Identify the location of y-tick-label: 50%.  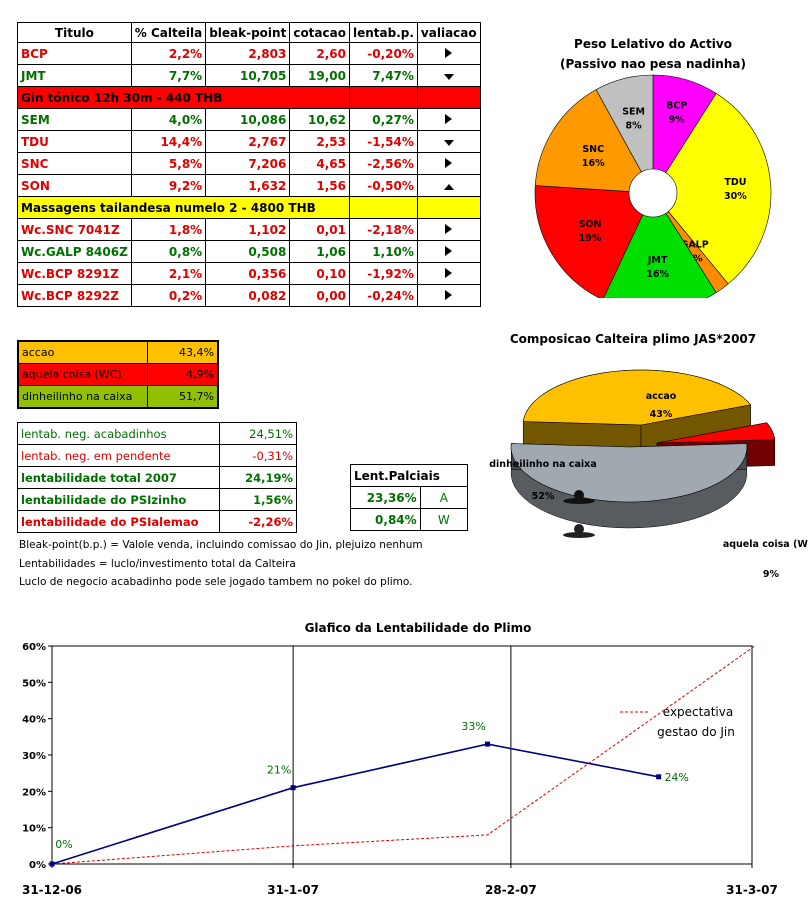
(34, 683).